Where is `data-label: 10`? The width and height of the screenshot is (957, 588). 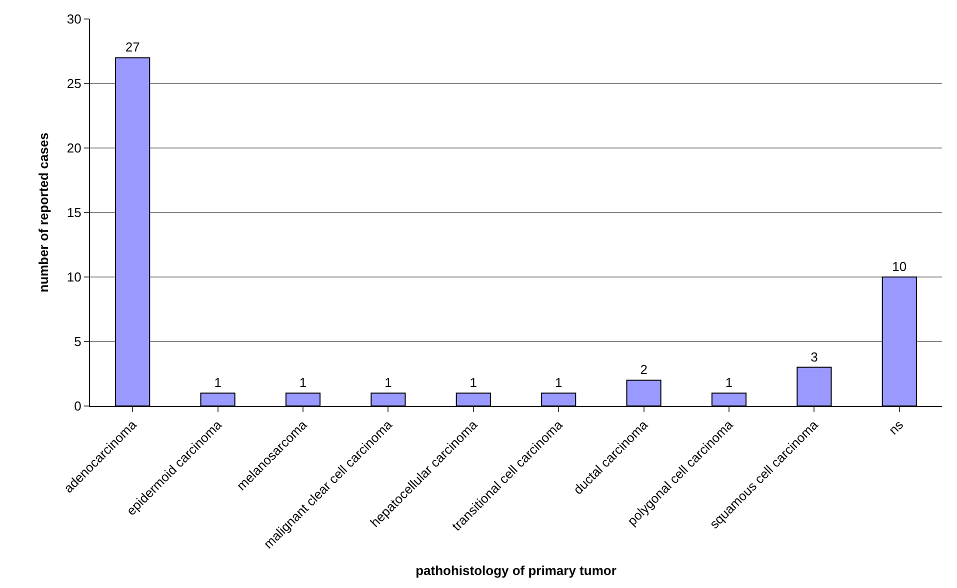 data-label: 10 is located at coordinates (899, 266).